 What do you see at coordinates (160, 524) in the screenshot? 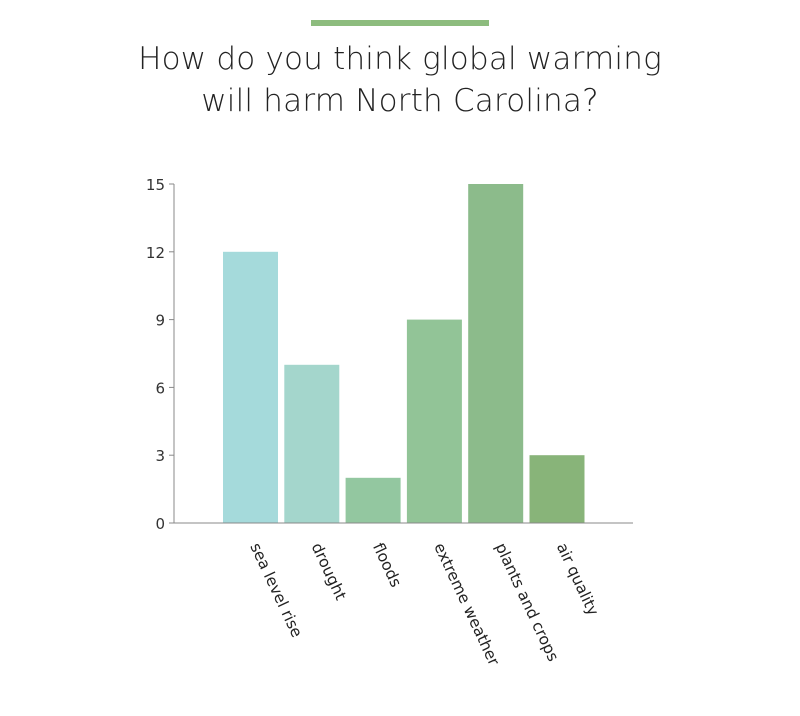
I see `y-tick-label: 0` at bounding box center [160, 524].